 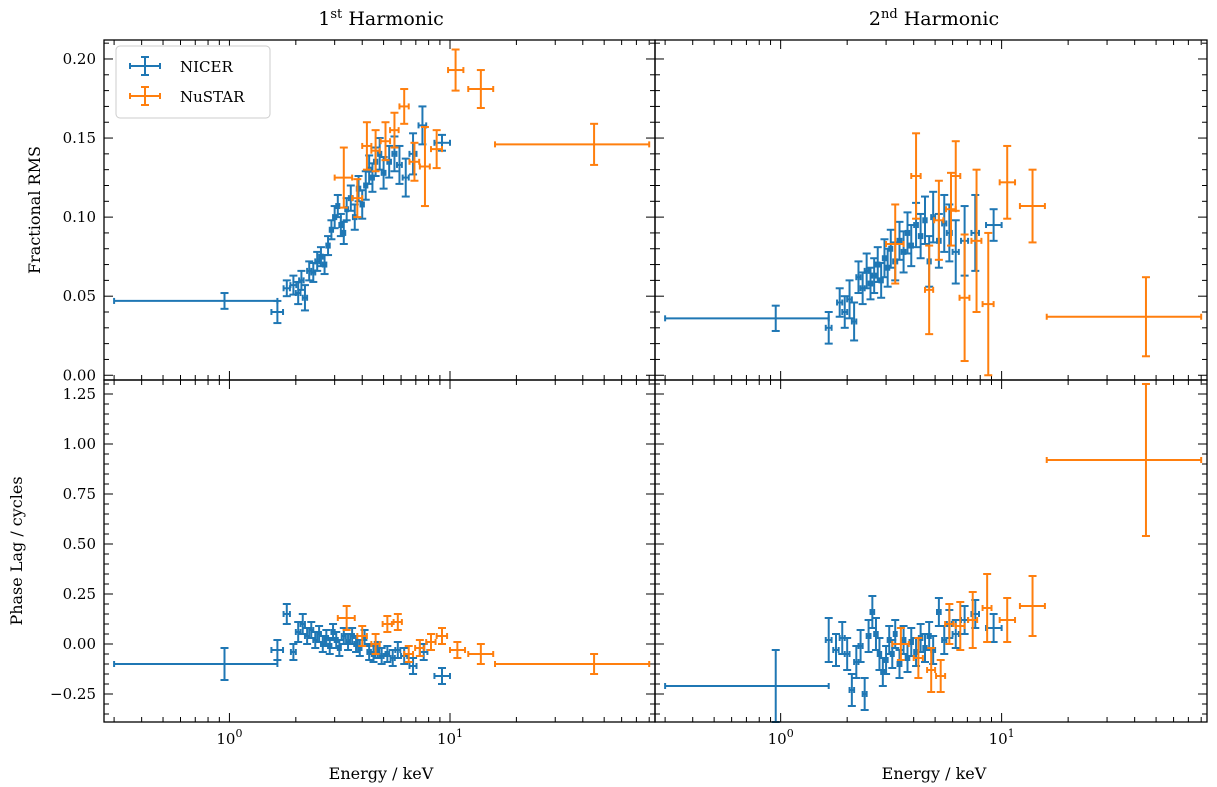 What do you see at coordinates (934, 18) in the screenshot?
I see `title-right: 2nd Harmonic` at bounding box center [934, 18].